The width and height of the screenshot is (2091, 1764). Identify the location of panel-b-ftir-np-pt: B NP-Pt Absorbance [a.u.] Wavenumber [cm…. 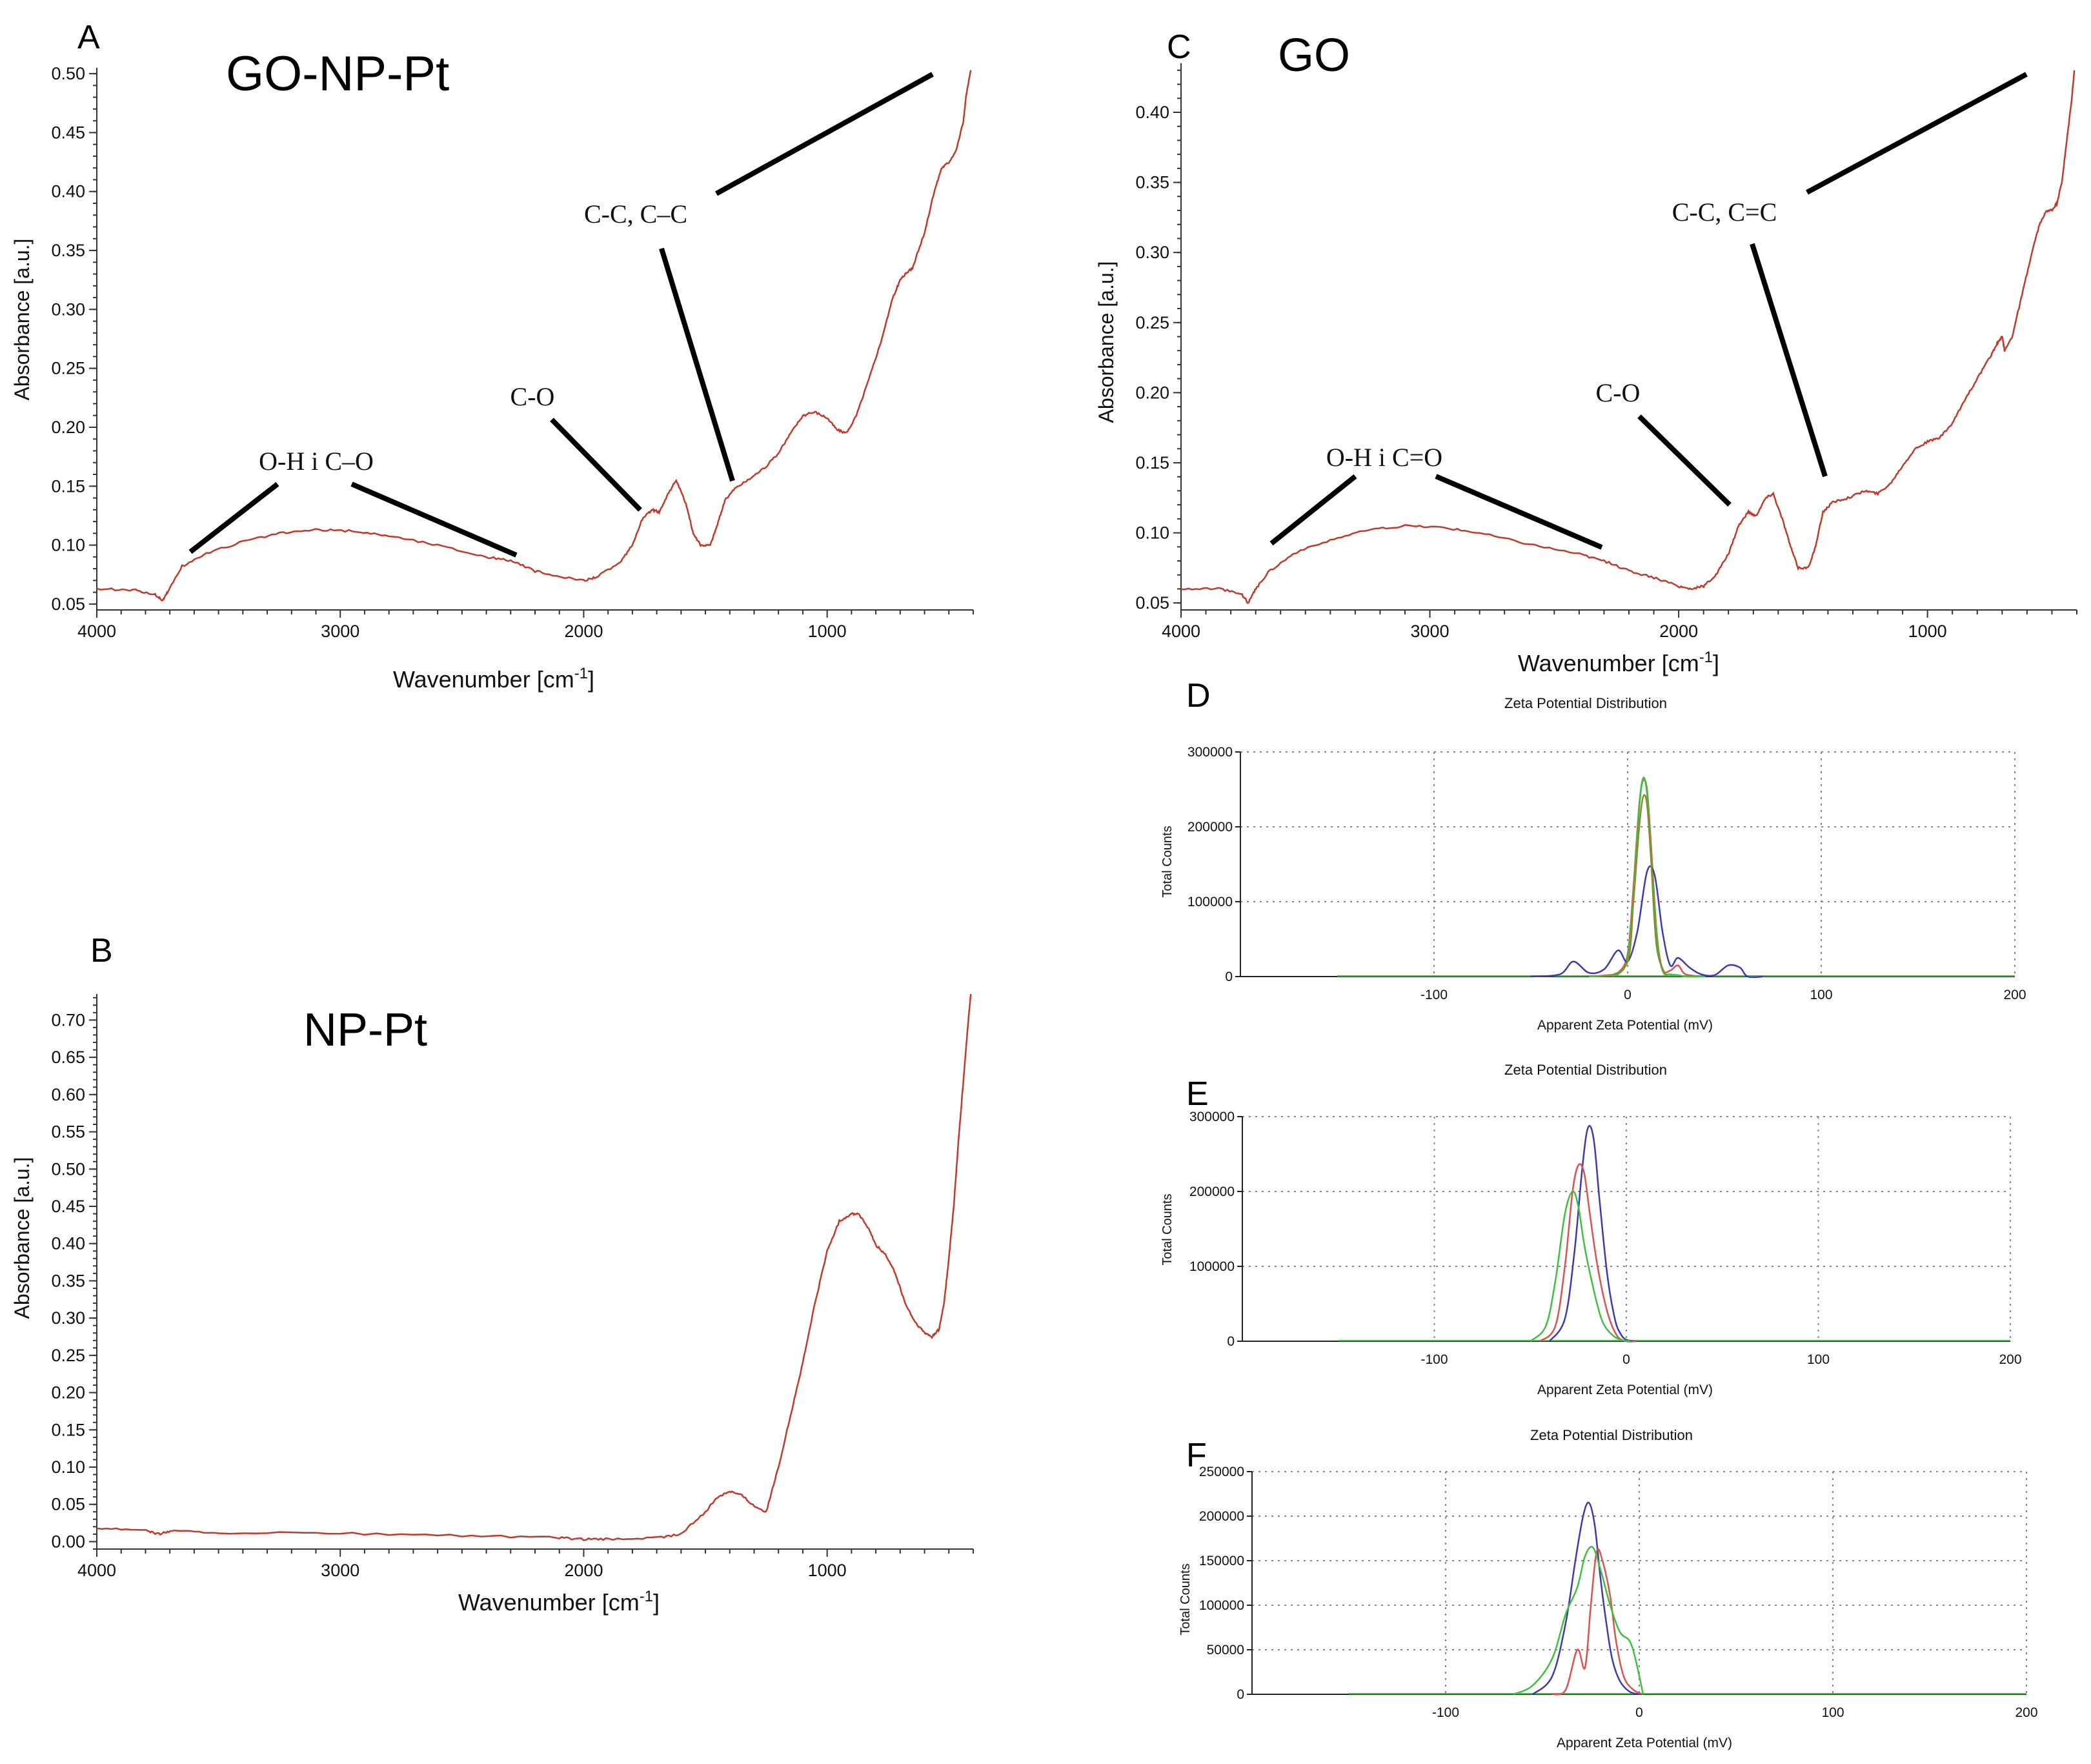
(335, 1274).